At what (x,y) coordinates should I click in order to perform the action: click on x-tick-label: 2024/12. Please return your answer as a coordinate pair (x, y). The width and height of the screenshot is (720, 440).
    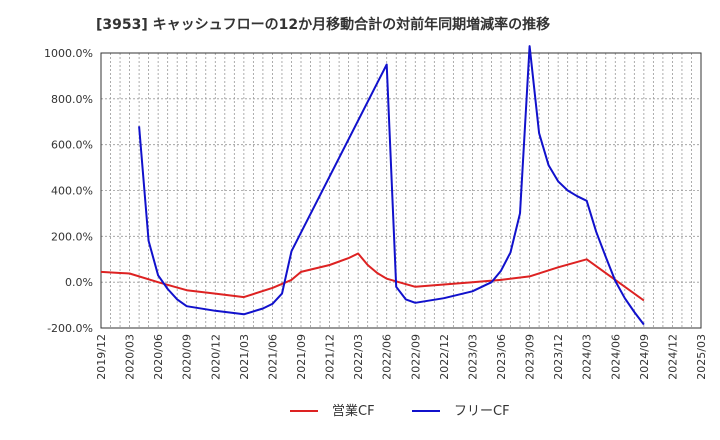
    Looking at the image, I should click on (672, 357).